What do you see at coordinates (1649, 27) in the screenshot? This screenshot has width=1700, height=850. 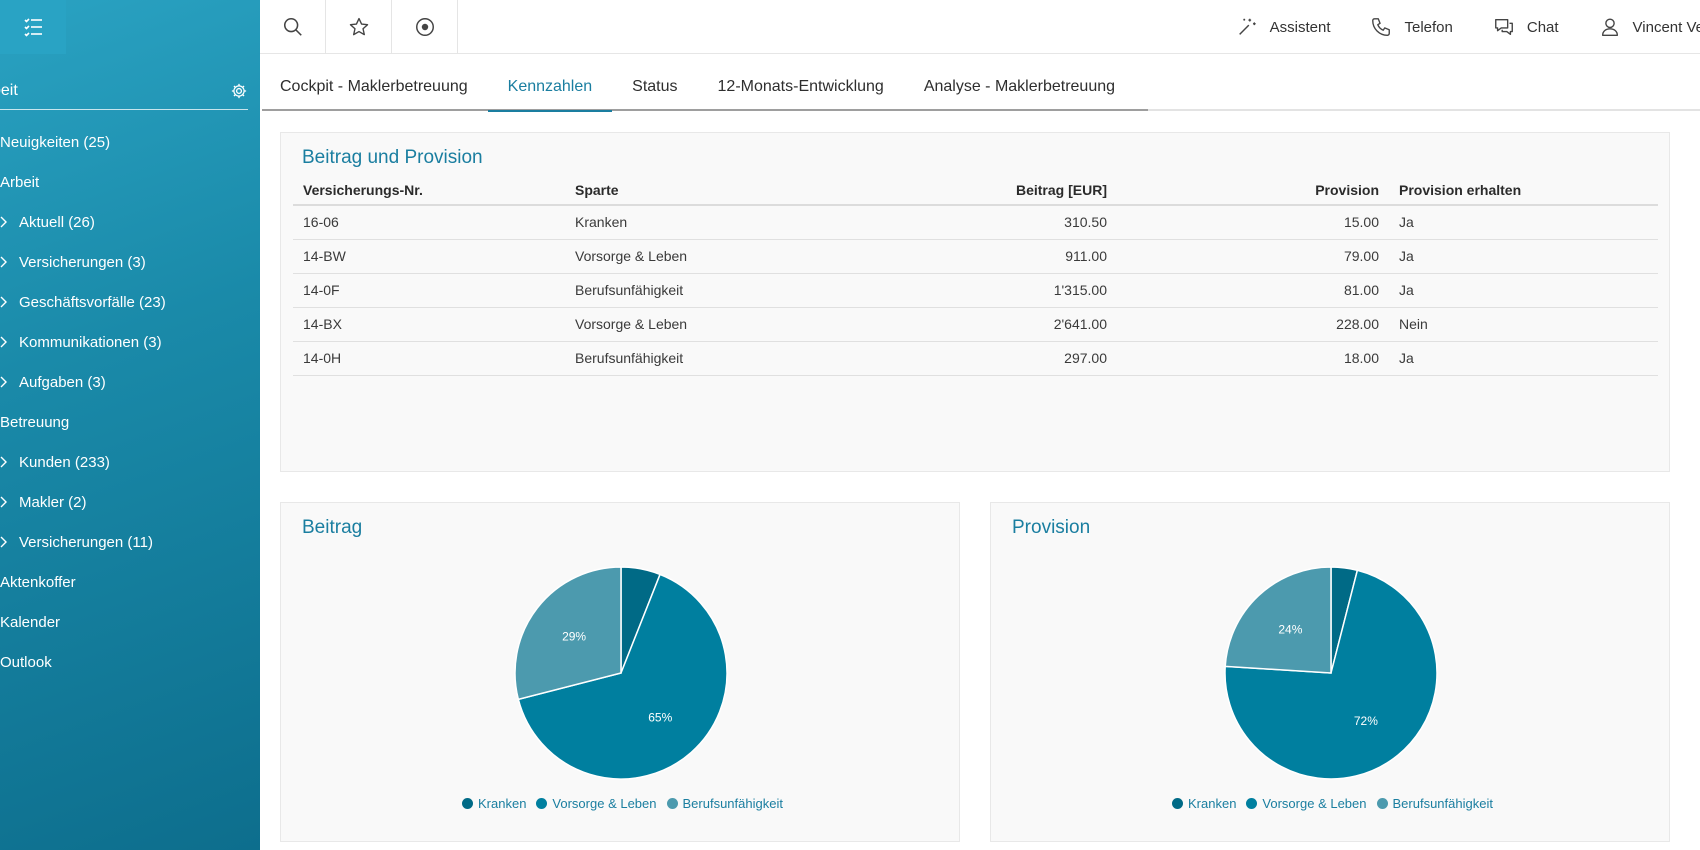 I see `user-menu-button: Vincent Ve` at bounding box center [1649, 27].